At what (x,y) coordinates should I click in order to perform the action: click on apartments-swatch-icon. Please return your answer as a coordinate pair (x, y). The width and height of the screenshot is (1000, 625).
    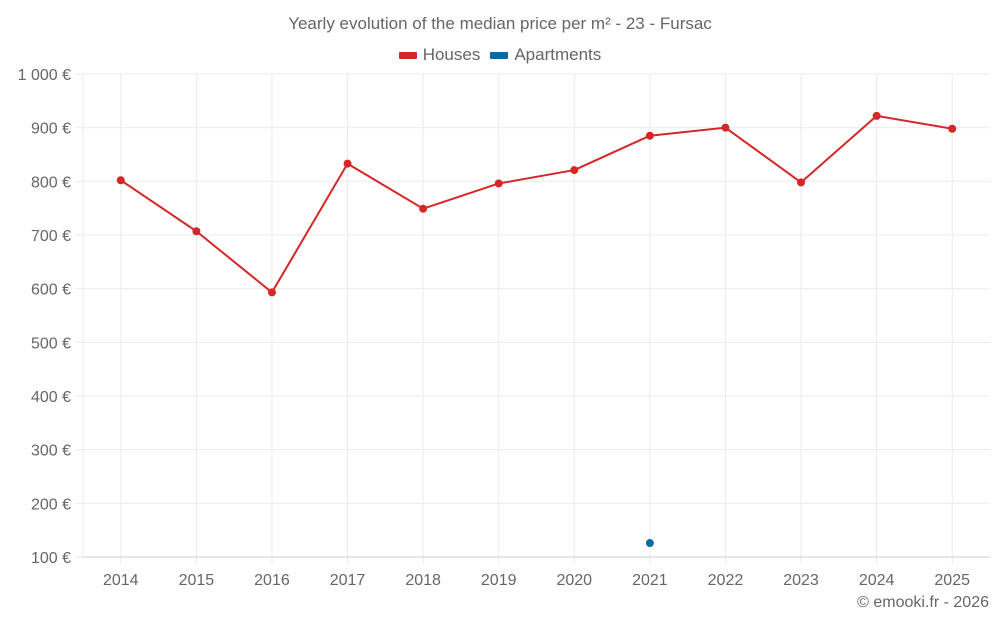
    Looking at the image, I should click on (499, 55).